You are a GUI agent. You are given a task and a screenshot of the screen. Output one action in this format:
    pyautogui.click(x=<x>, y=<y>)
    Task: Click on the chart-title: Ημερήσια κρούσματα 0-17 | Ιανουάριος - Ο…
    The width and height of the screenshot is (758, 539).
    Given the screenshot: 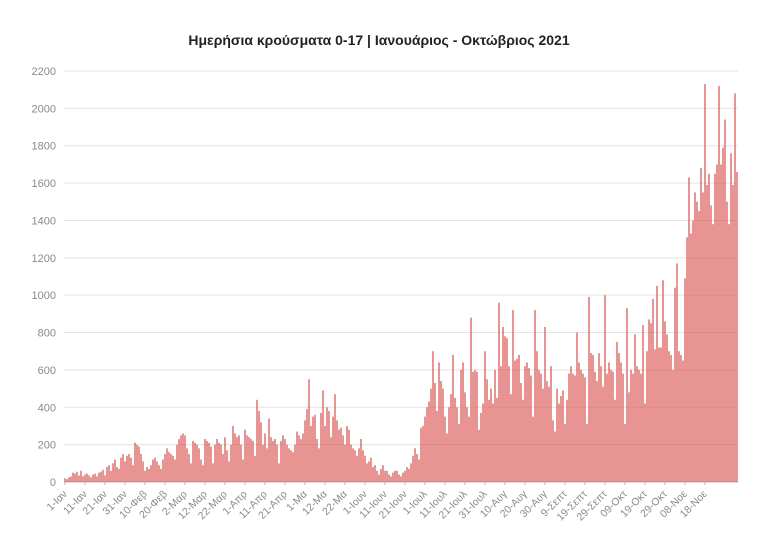 What is the action you would take?
    pyautogui.click(x=379, y=40)
    